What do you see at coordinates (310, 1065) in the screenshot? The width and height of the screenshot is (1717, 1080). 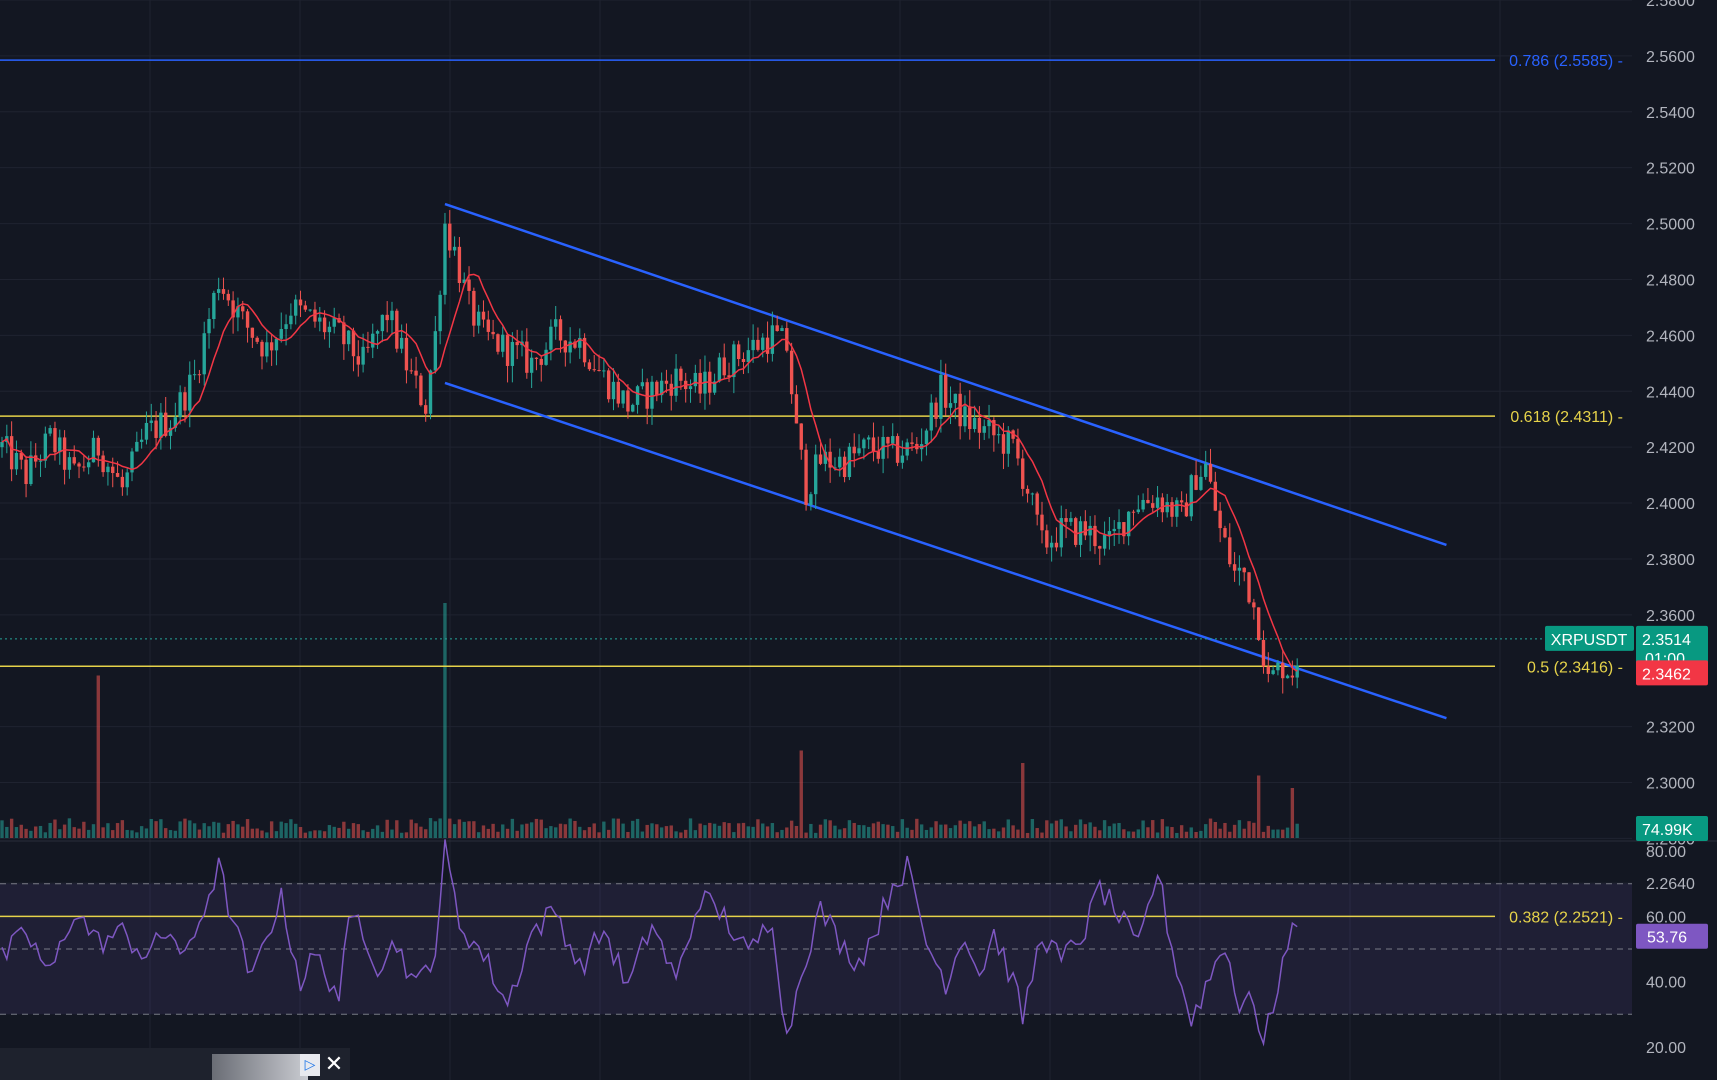 I see `ad-info-icon: ▷` at bounding box center [310, 1065].